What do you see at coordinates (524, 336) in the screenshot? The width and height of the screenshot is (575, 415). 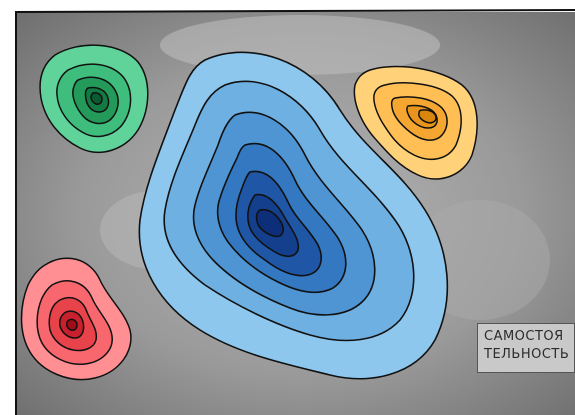 I see `caption-line-1: САМОСТОЯ` at bounding box center [524, 336].